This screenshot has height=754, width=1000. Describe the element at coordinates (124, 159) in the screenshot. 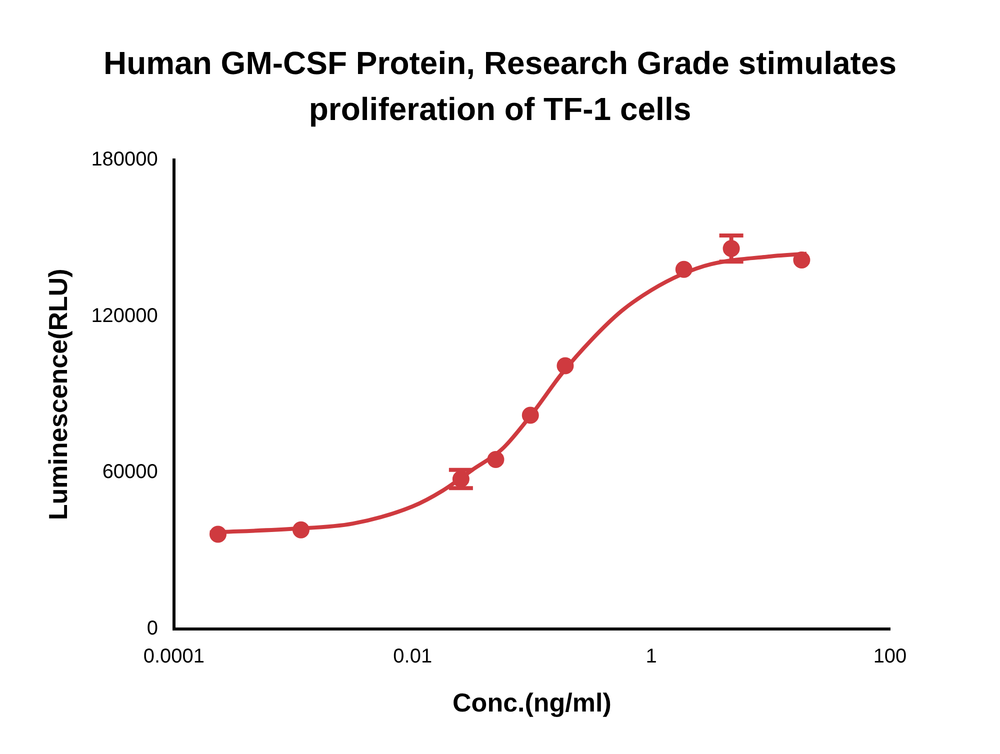

I see `y-tick-label: 180000` at that location.